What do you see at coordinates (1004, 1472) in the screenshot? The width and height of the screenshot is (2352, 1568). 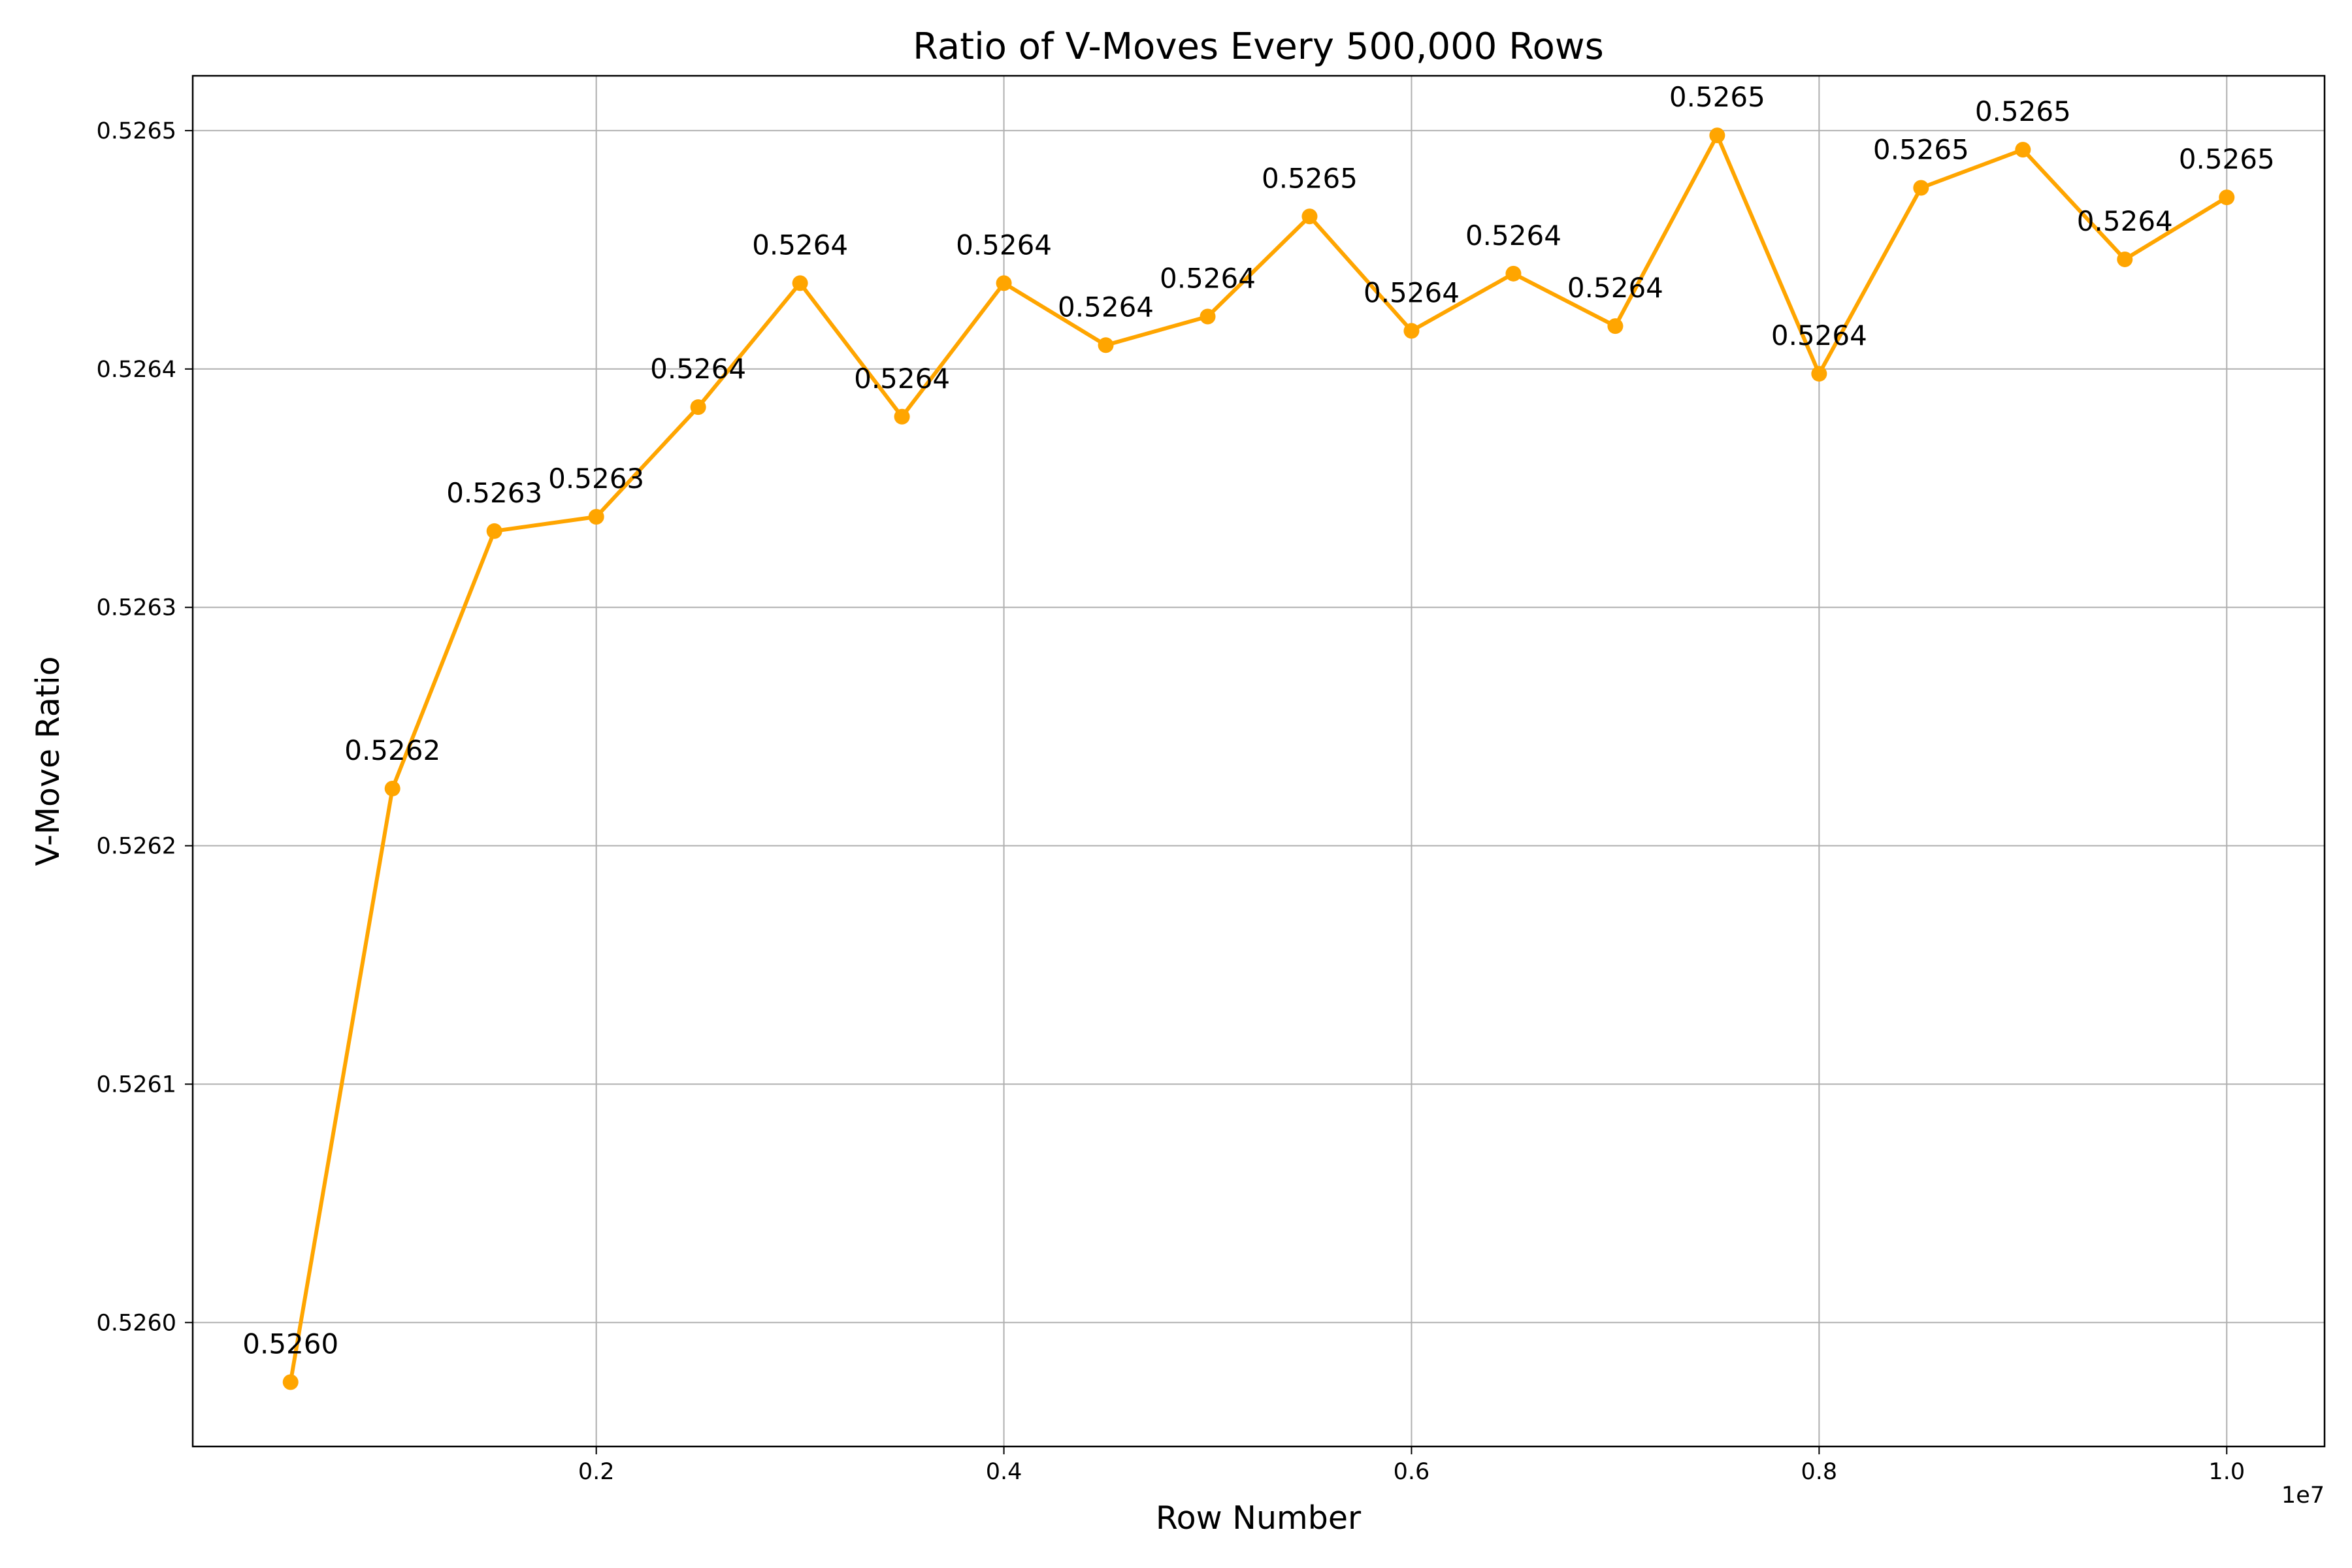 I see `x-tick-label: 0.4` at bounding box center [1004, 1472].